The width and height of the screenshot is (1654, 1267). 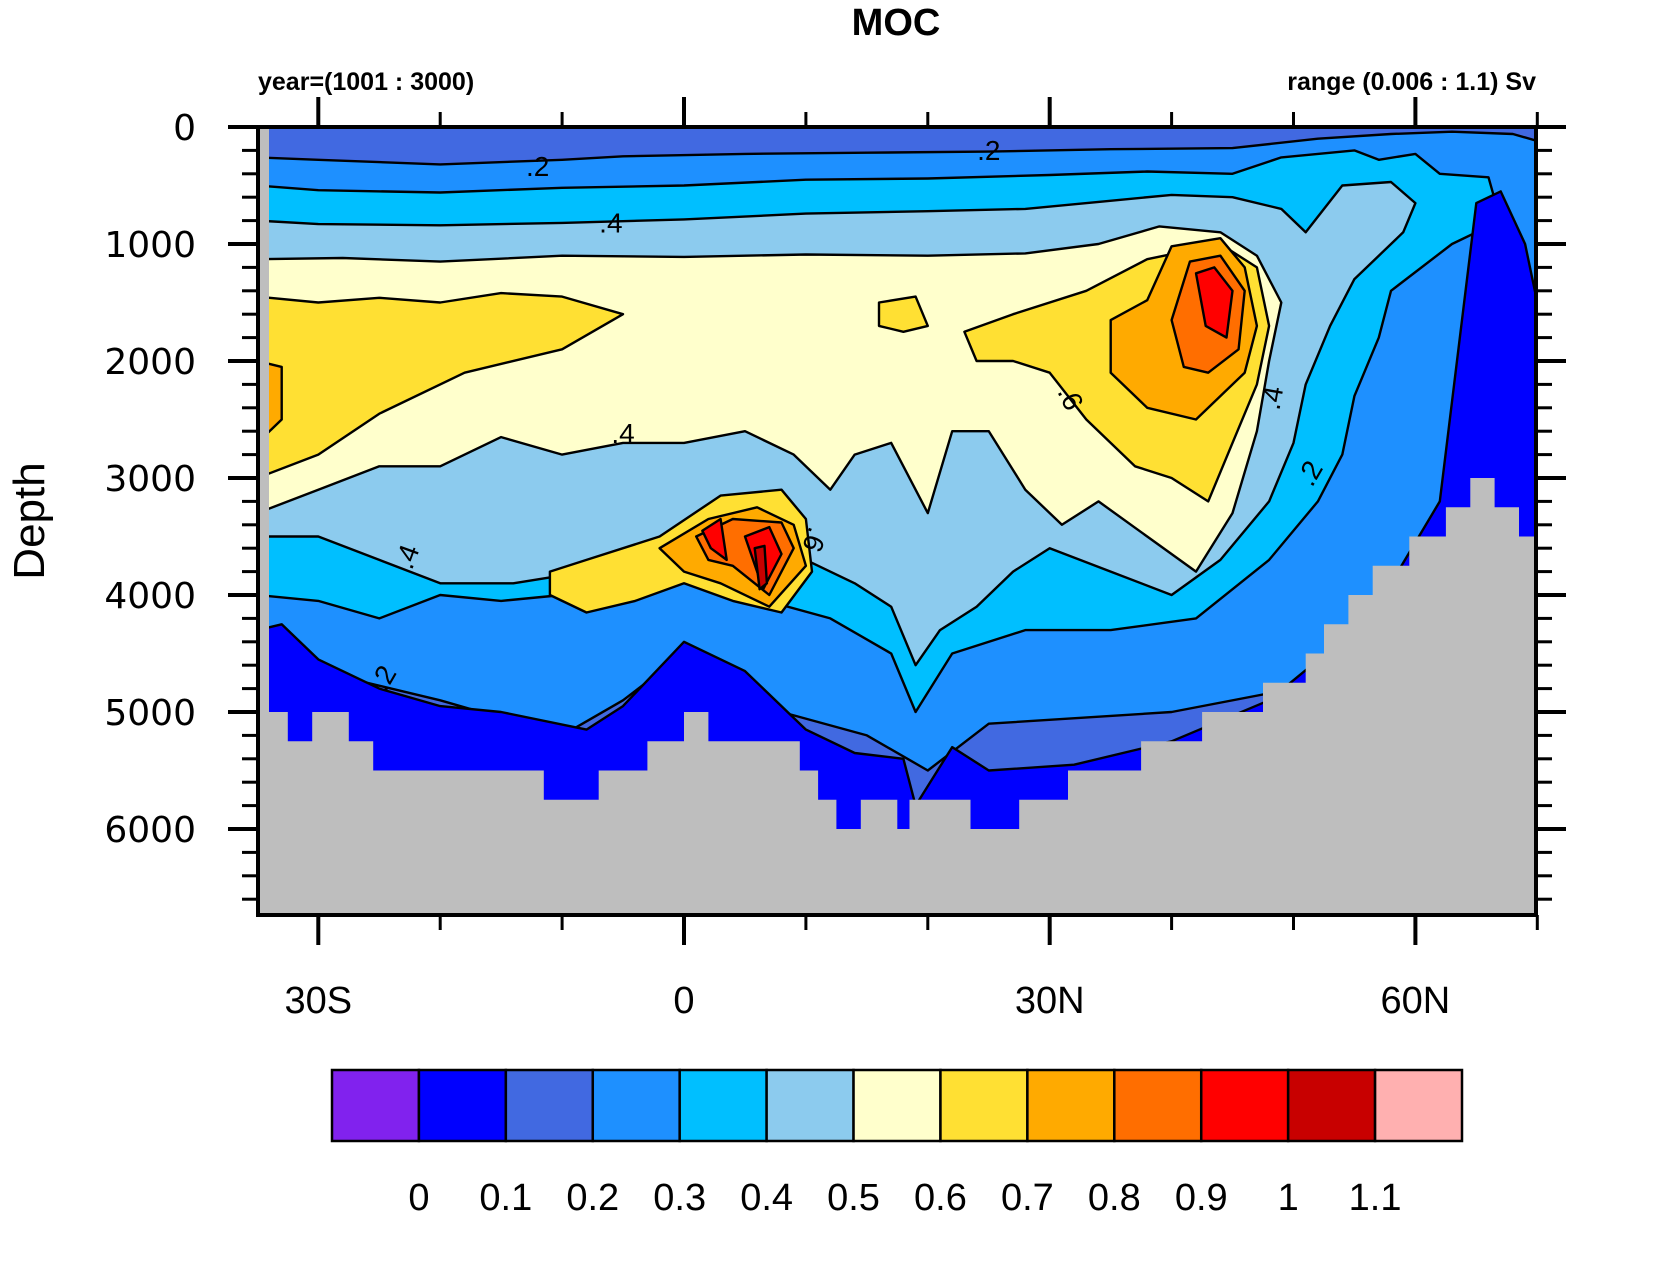 I want to click on band-0.9-1-south, so click(x=714, y=539).